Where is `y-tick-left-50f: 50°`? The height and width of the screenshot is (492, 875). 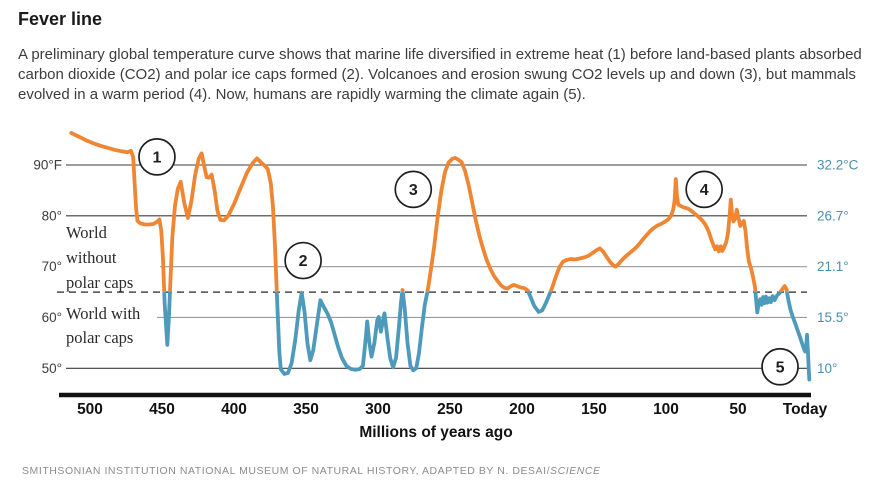 y-tick-left-50f: 50° is located at coordinates (52, 368).